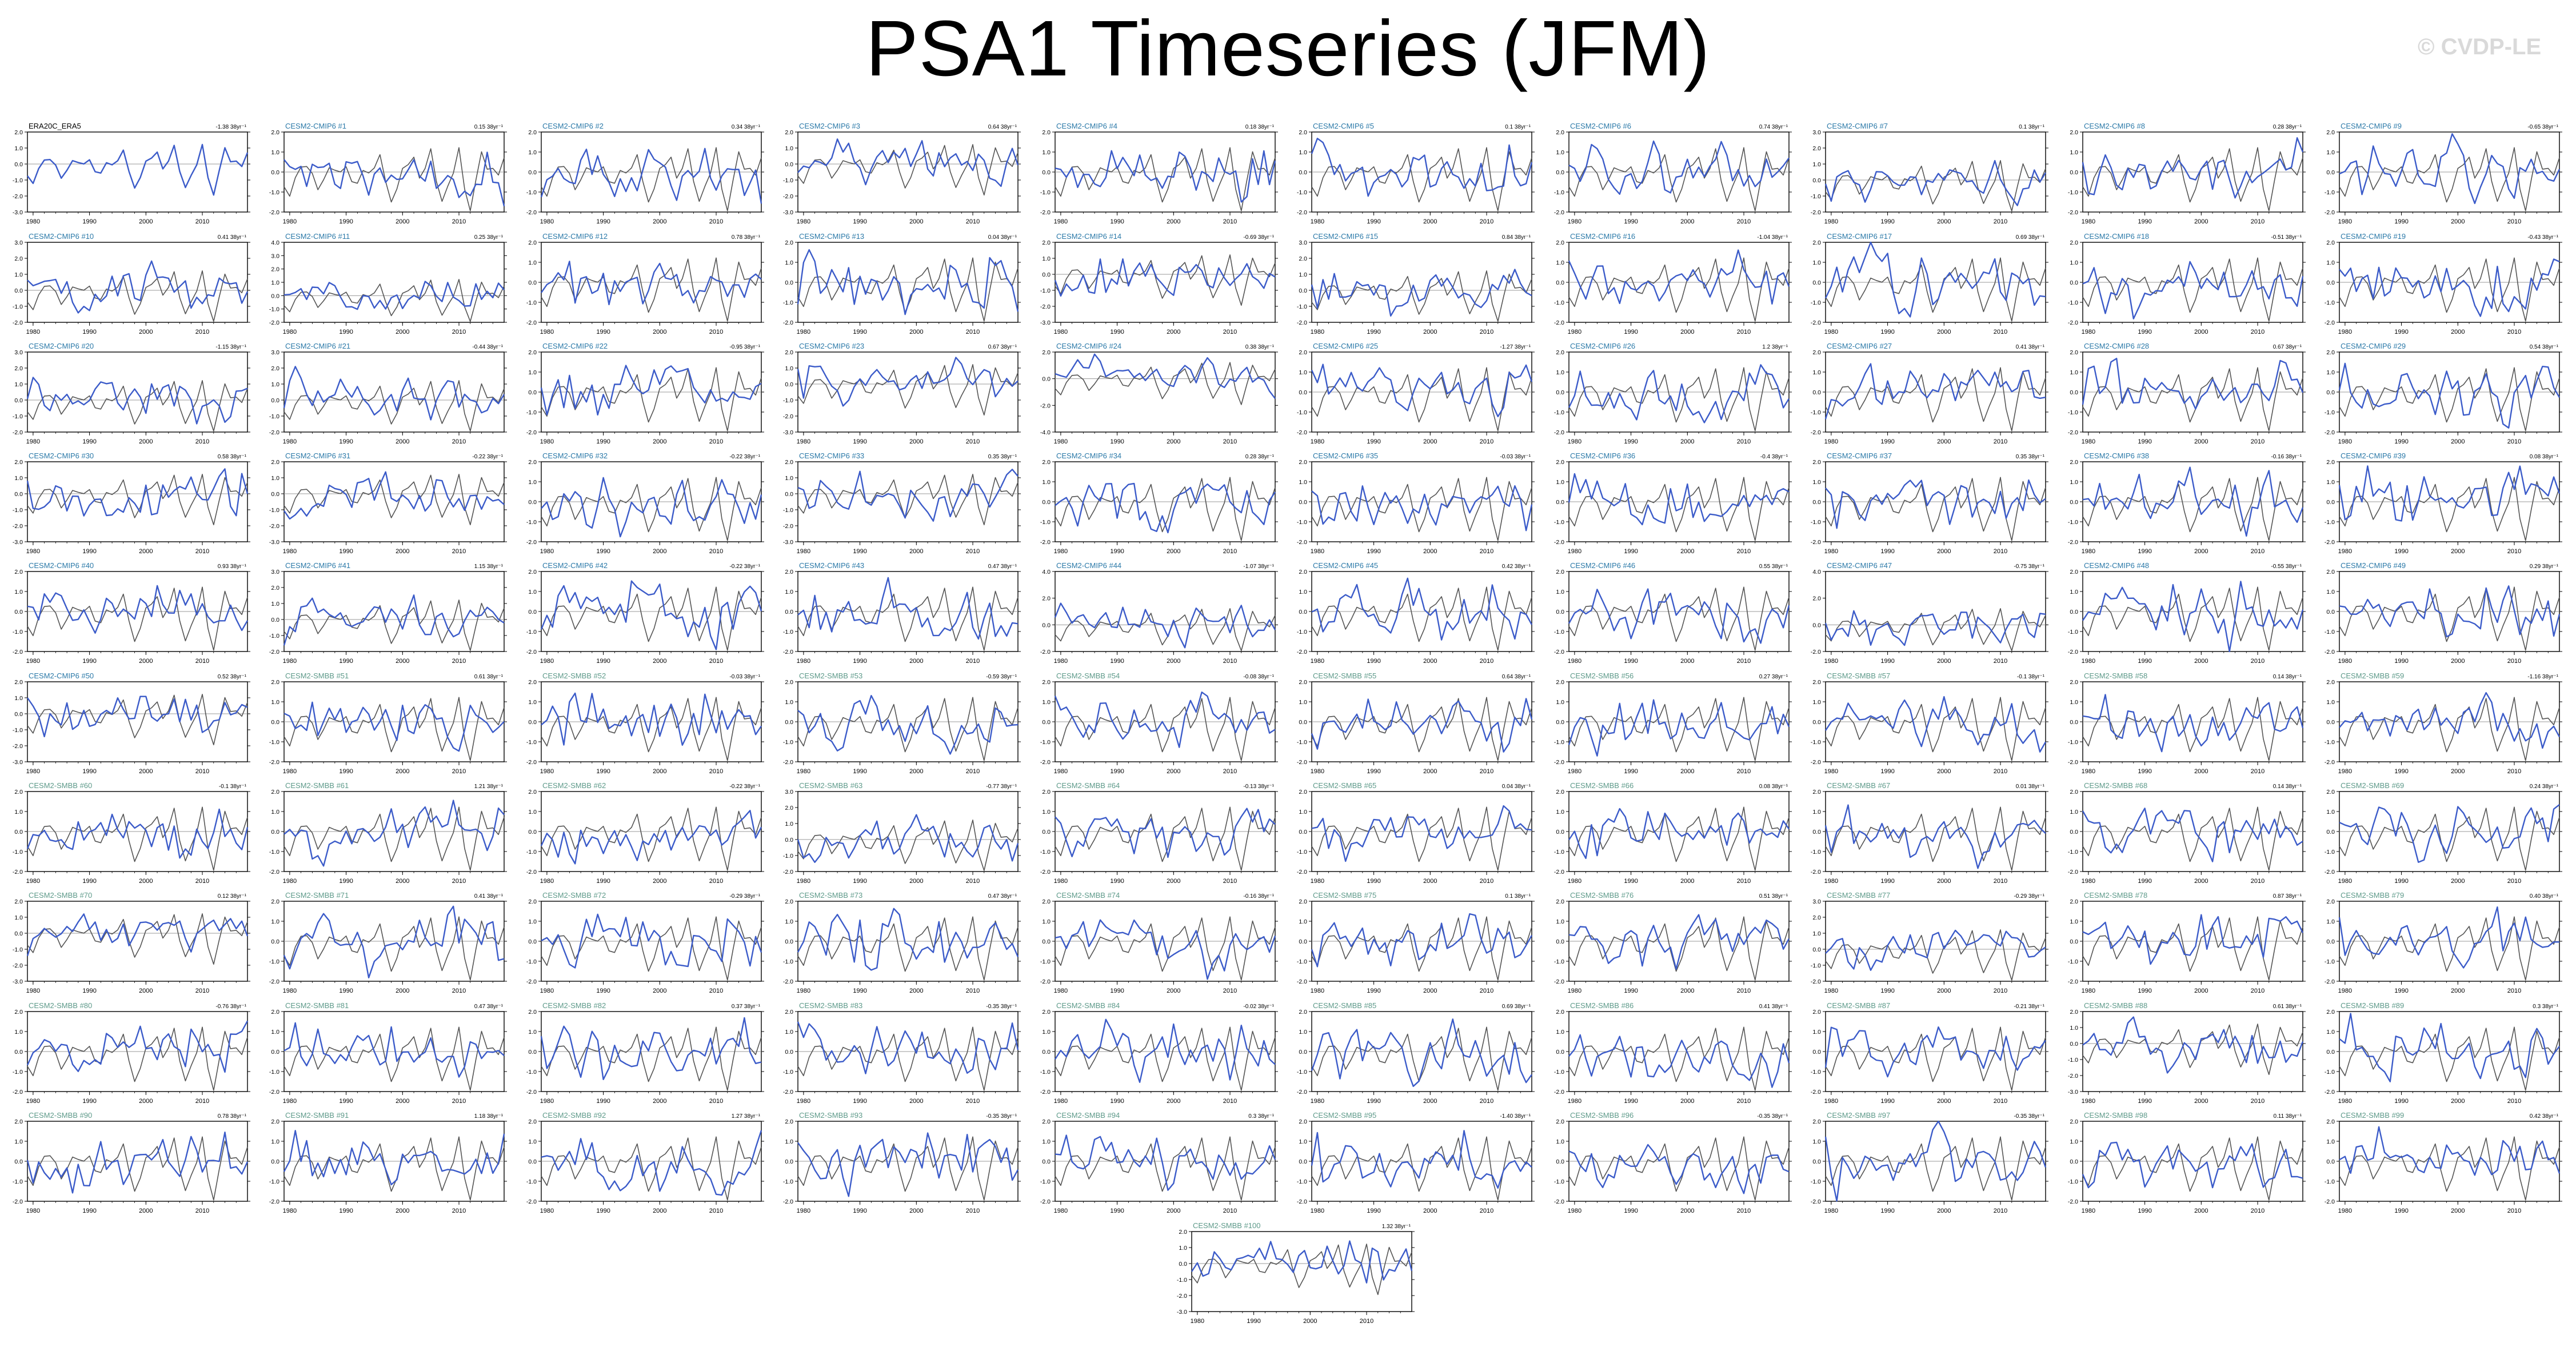 The height and width of the screenshot is (1363, 2576). Describe the element at coordinates (233, 1116) in the screenshot. I see `panel-trend: 0.78 38yr⁻¹` at that location.